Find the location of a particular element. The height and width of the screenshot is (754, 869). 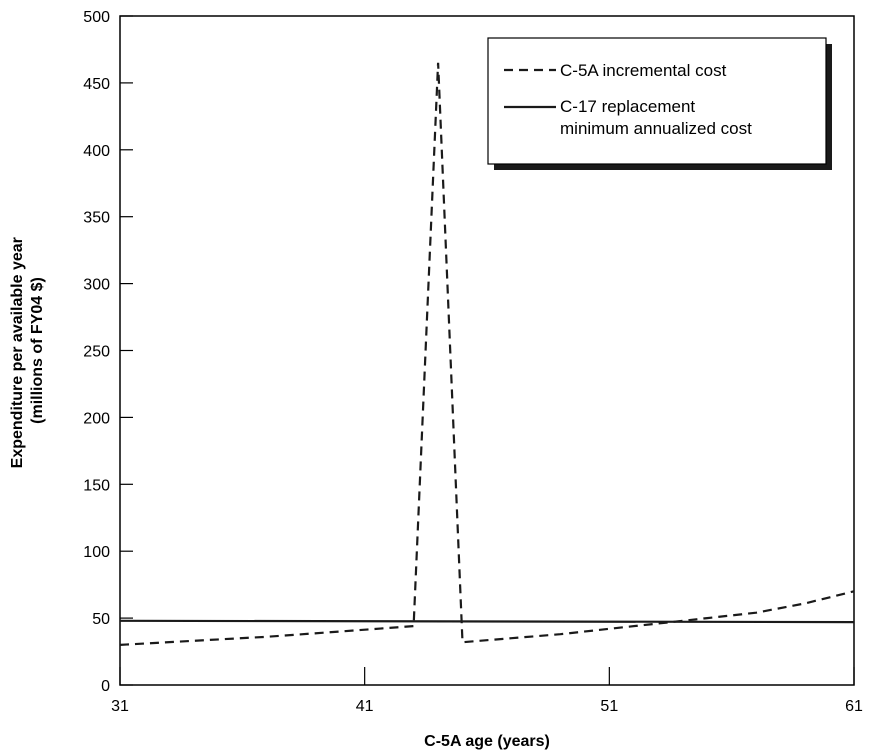

y-tick-label: 400 is located at coordinates (96, 151).